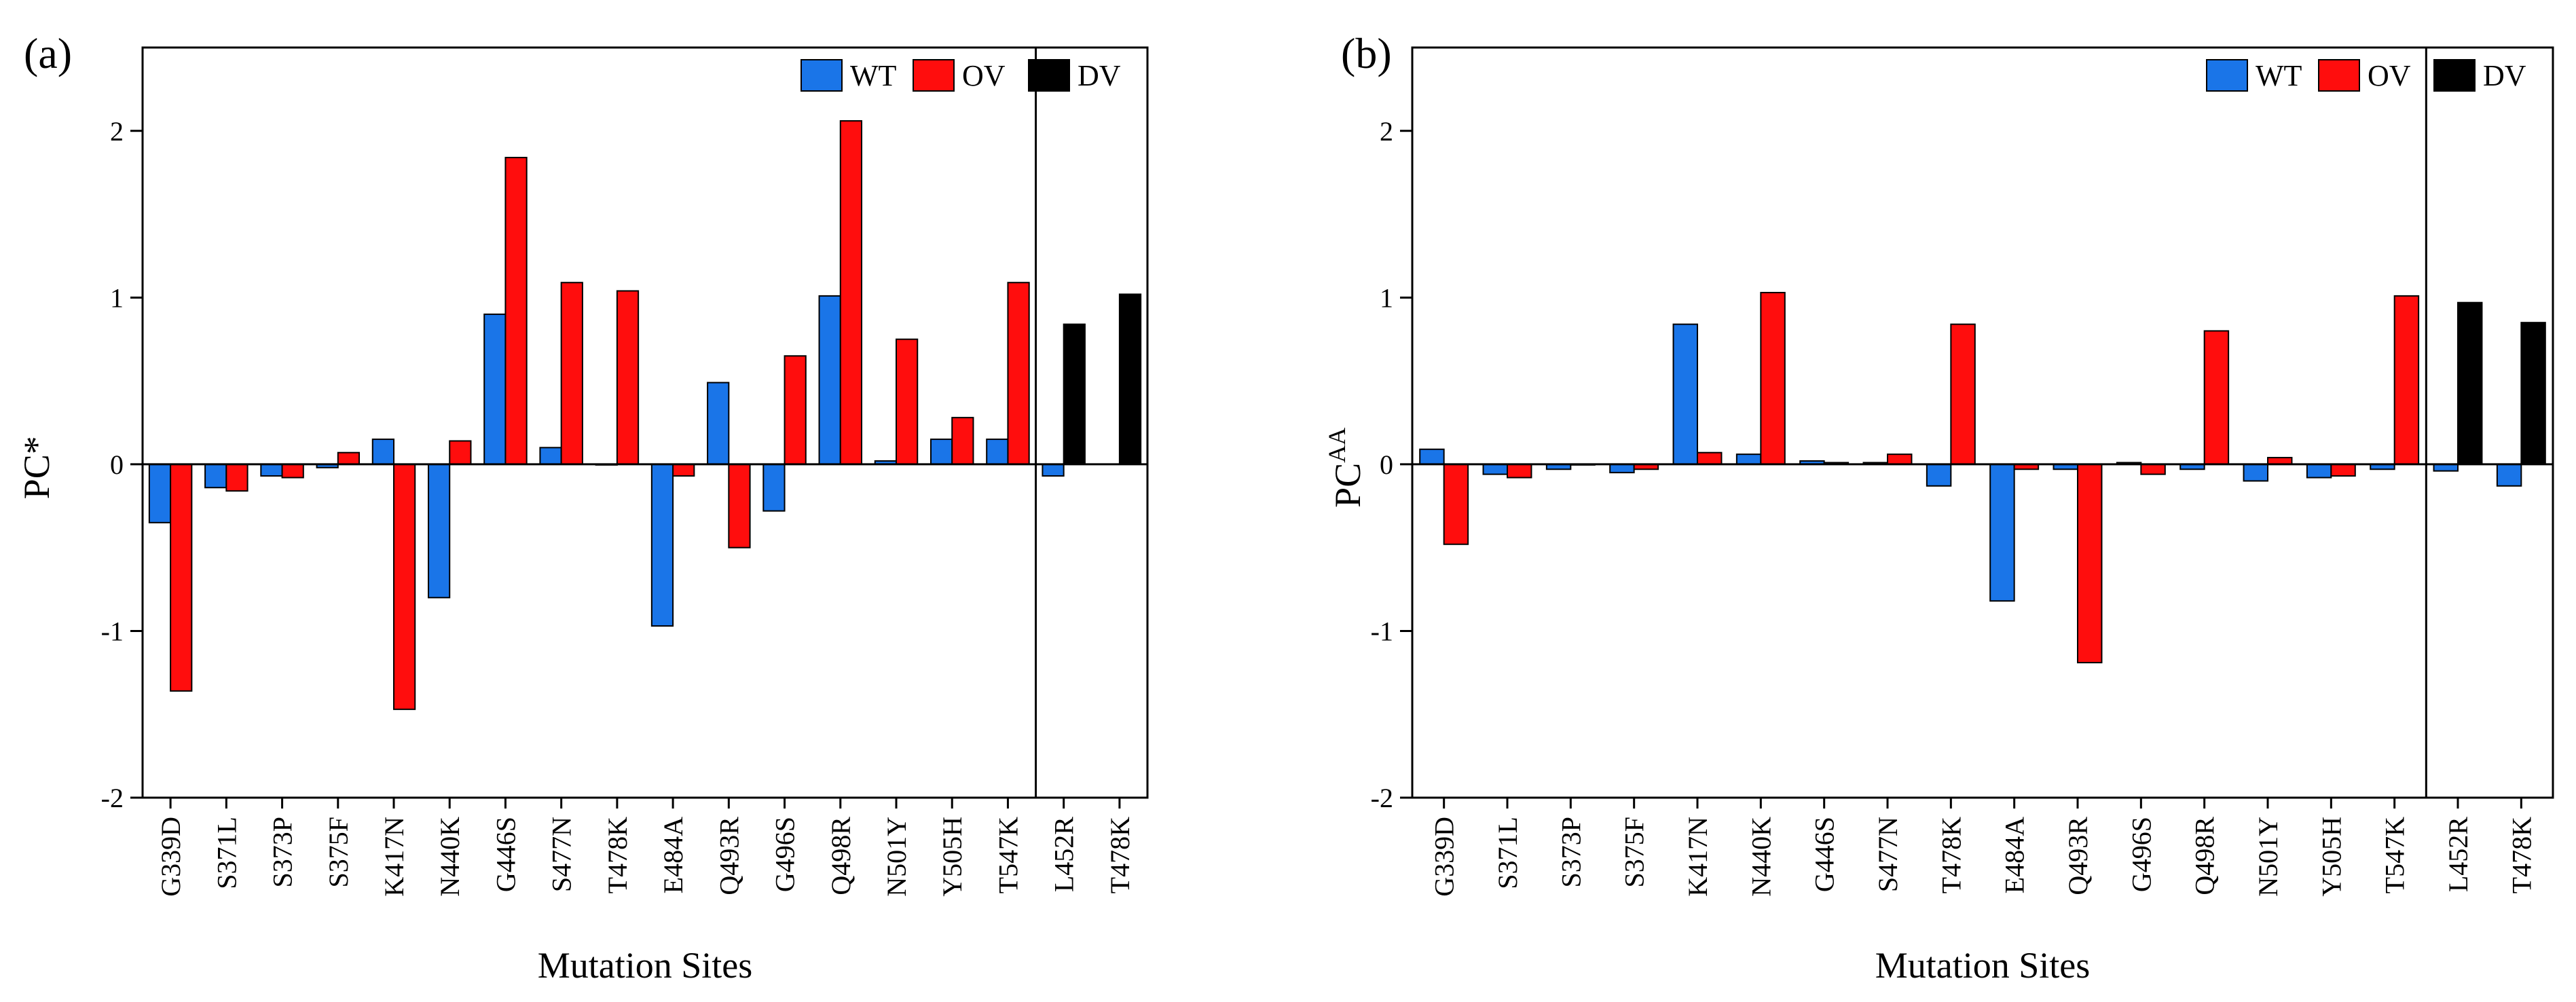 Image resolution: width=2576 pixels, height=1002 pixels. I want to click on bar-wt-g446s, so click(495, 389).